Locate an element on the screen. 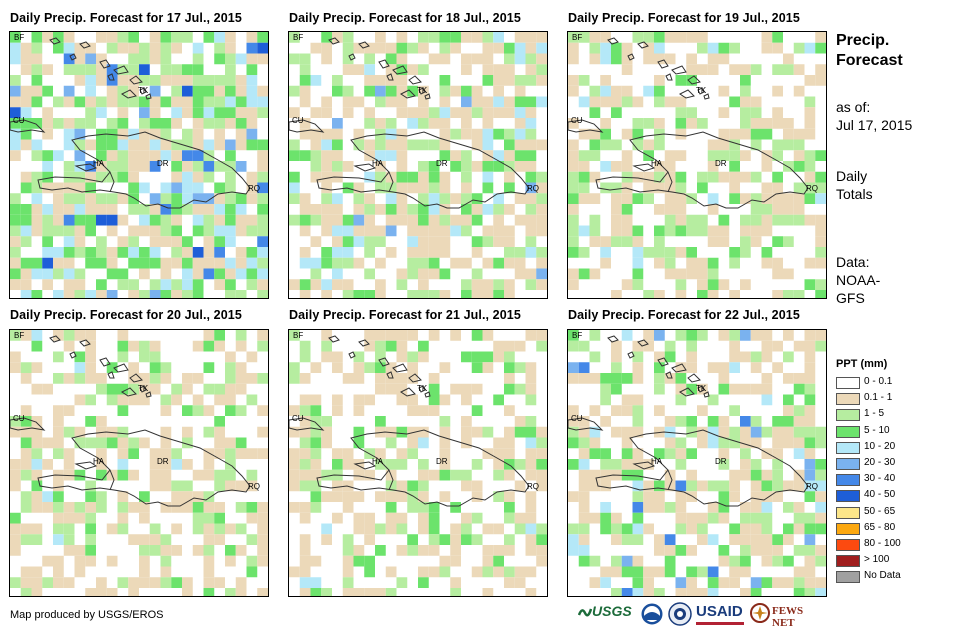 This screenshot has width=970, height=635. side-title-line1: Precip. is located at coordinates (863, 40).